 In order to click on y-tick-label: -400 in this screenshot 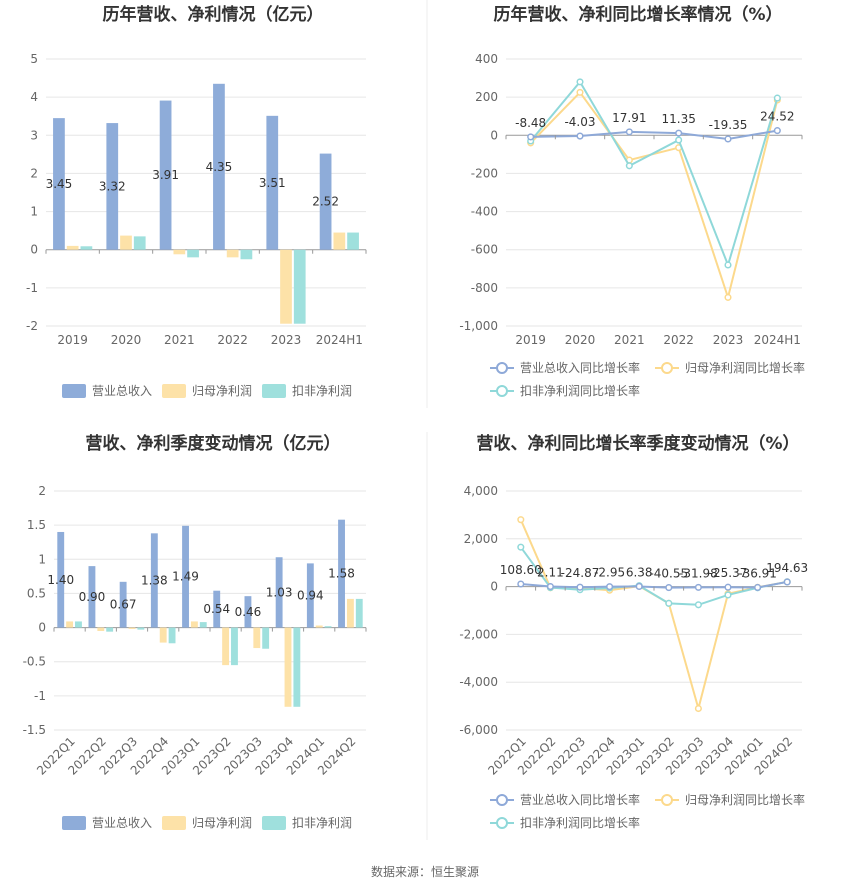, I will do `click(484, 212)`.